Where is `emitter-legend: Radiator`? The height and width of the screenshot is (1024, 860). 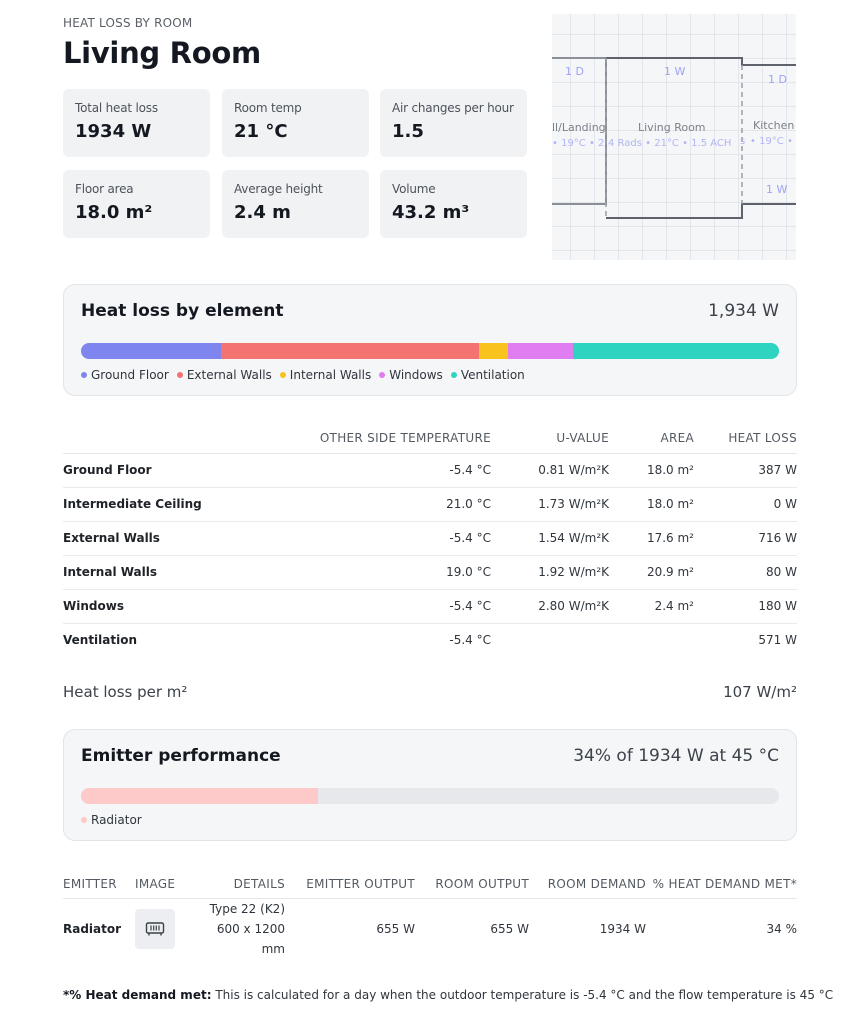
emitter-legend: Radiator is located at coordinates (111, 820).